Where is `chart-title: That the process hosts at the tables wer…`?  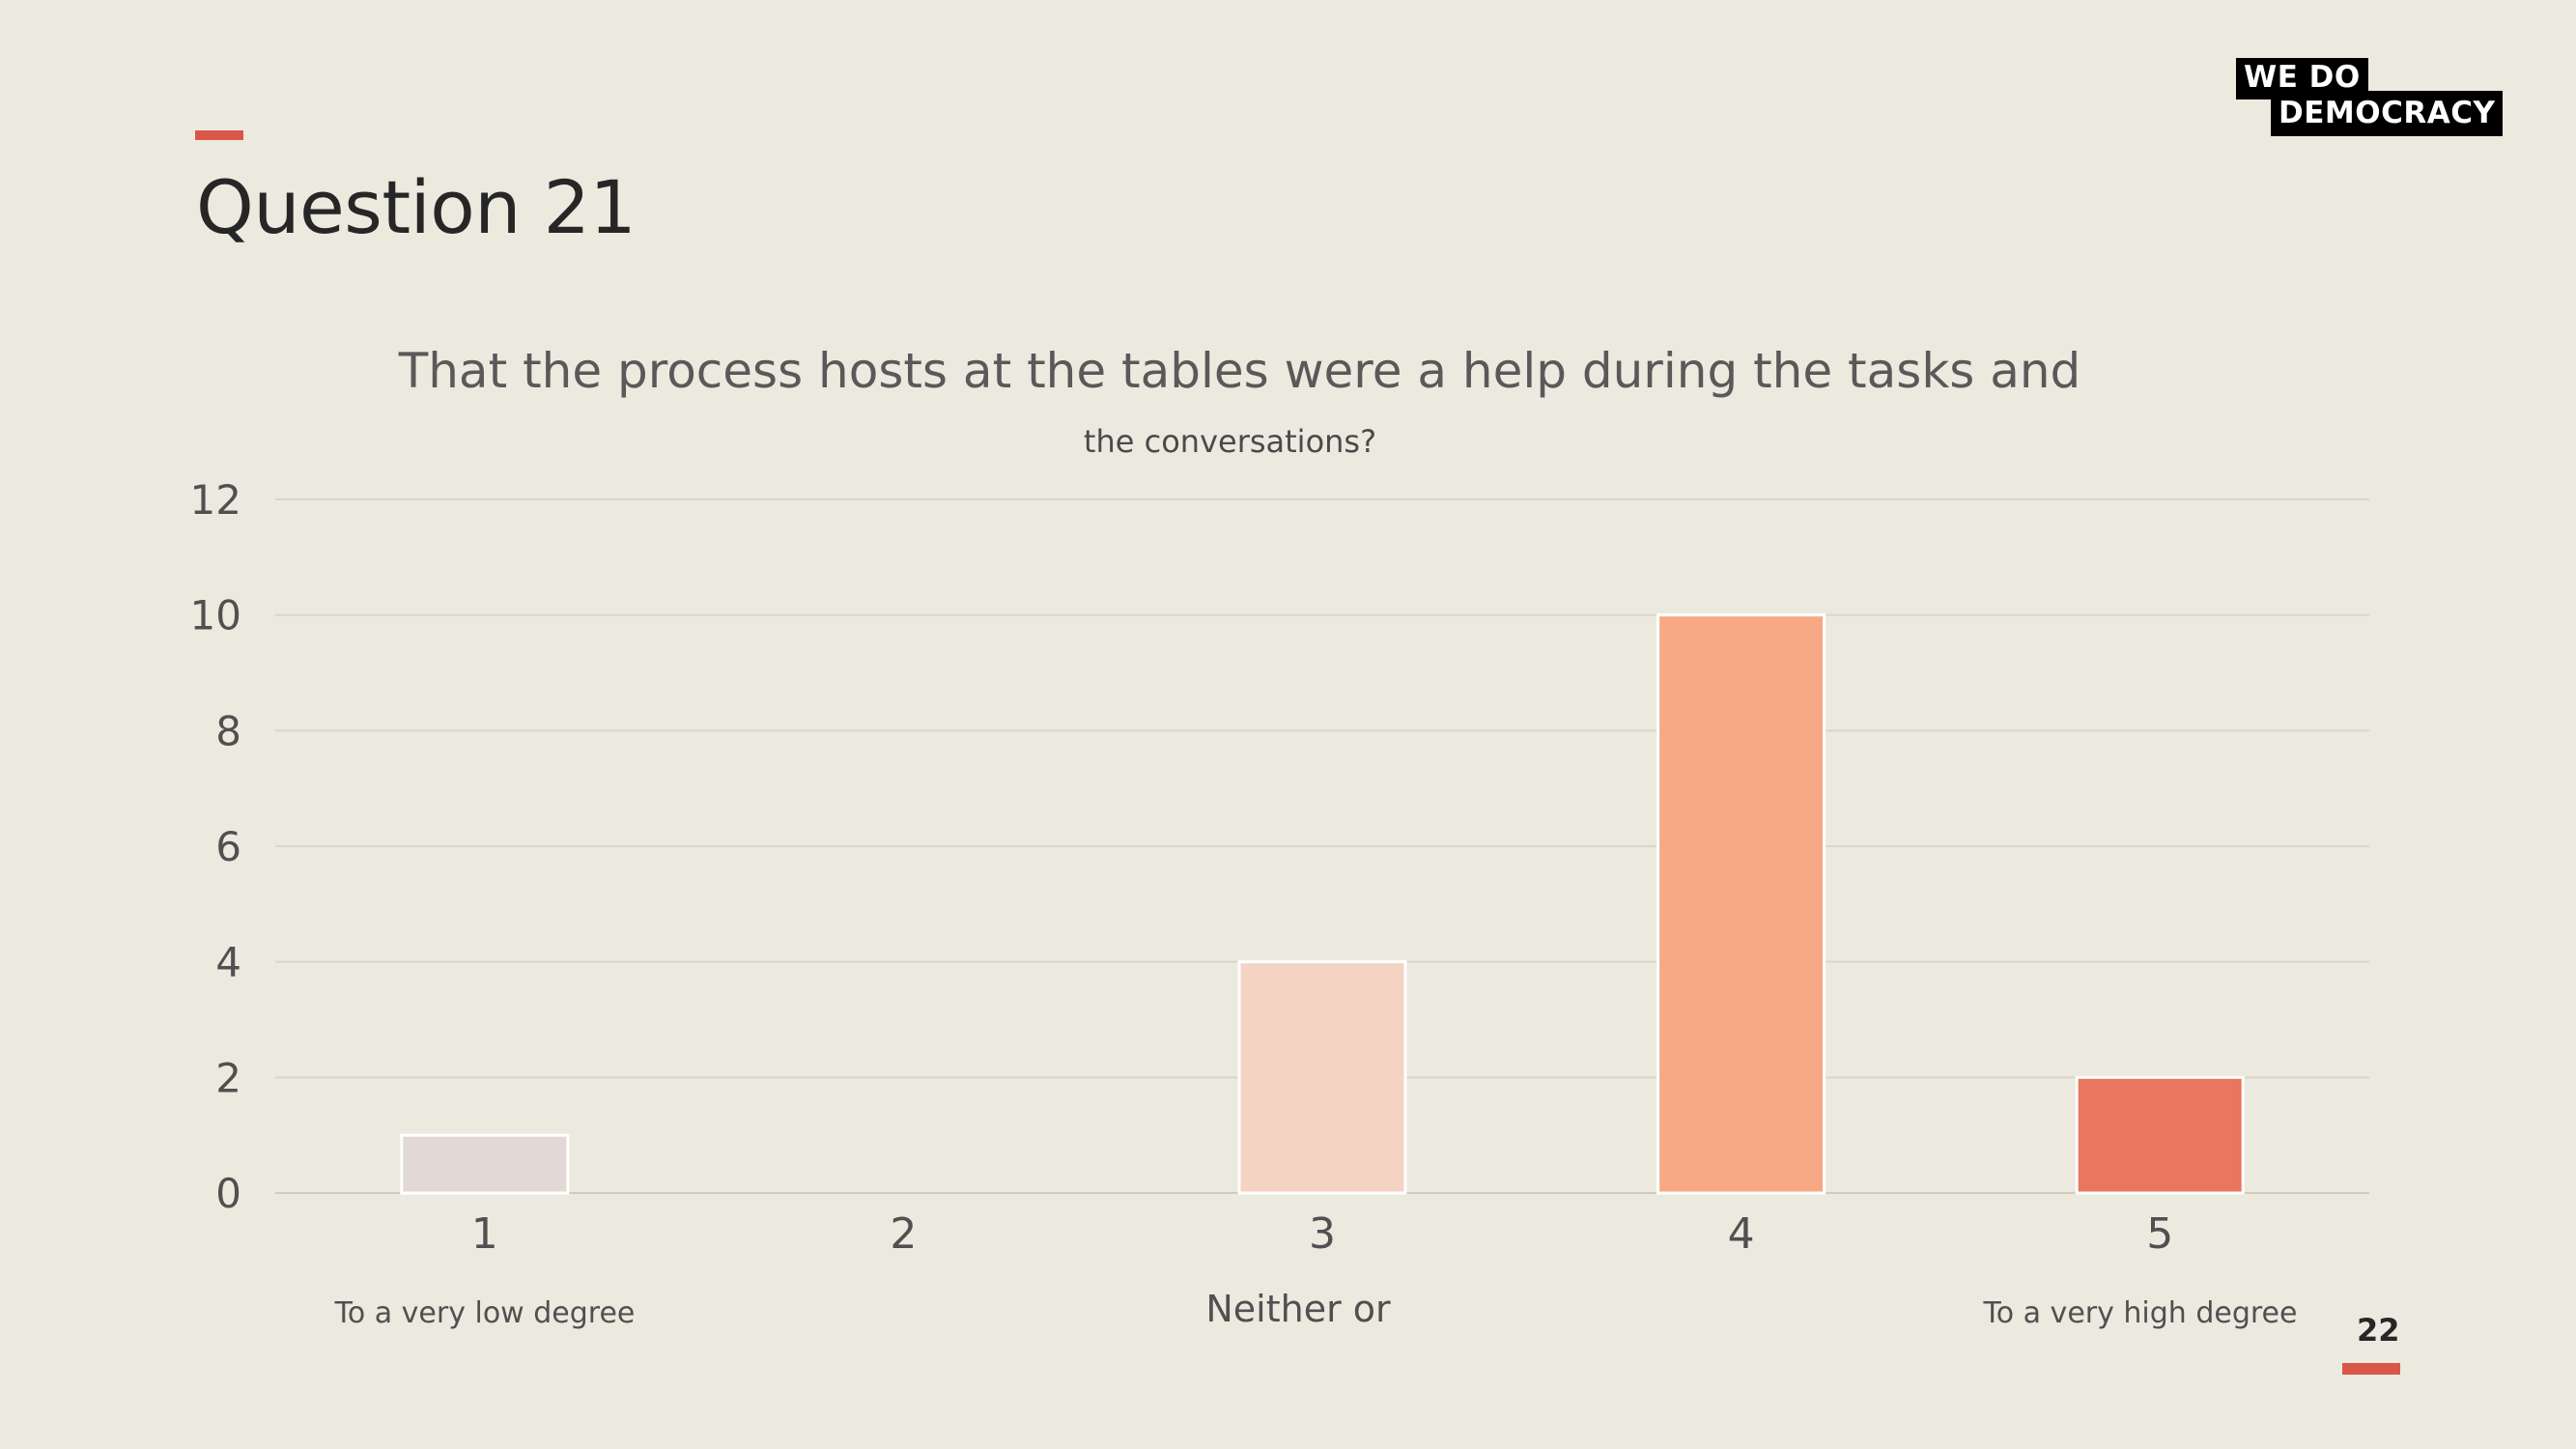
chart-title: That the process hosts at the tables wer… is located at coordinates (1239, 371).